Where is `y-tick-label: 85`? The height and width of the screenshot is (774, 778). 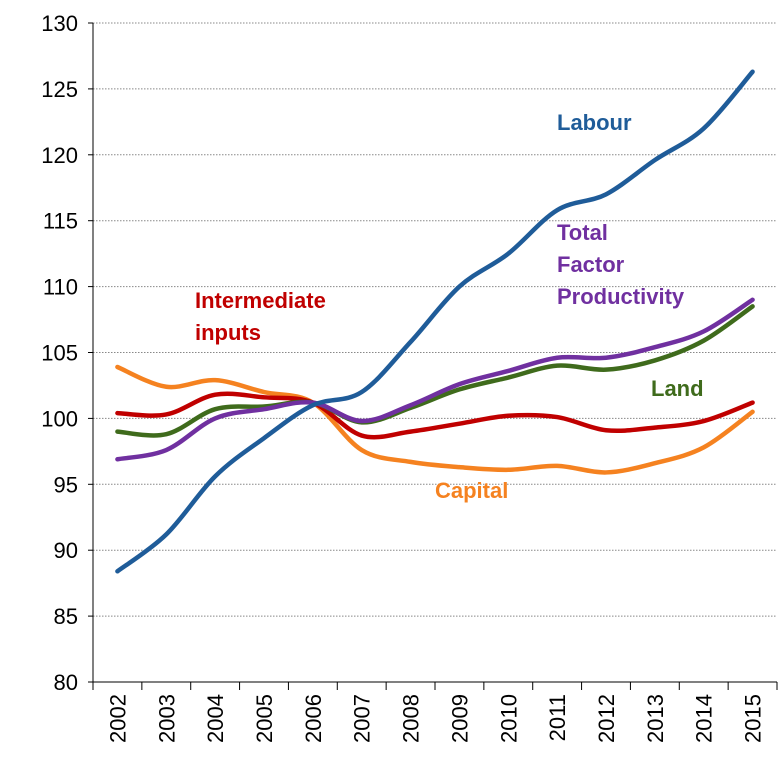 y-tick-label: 85 is located at coordinates (66, 616).